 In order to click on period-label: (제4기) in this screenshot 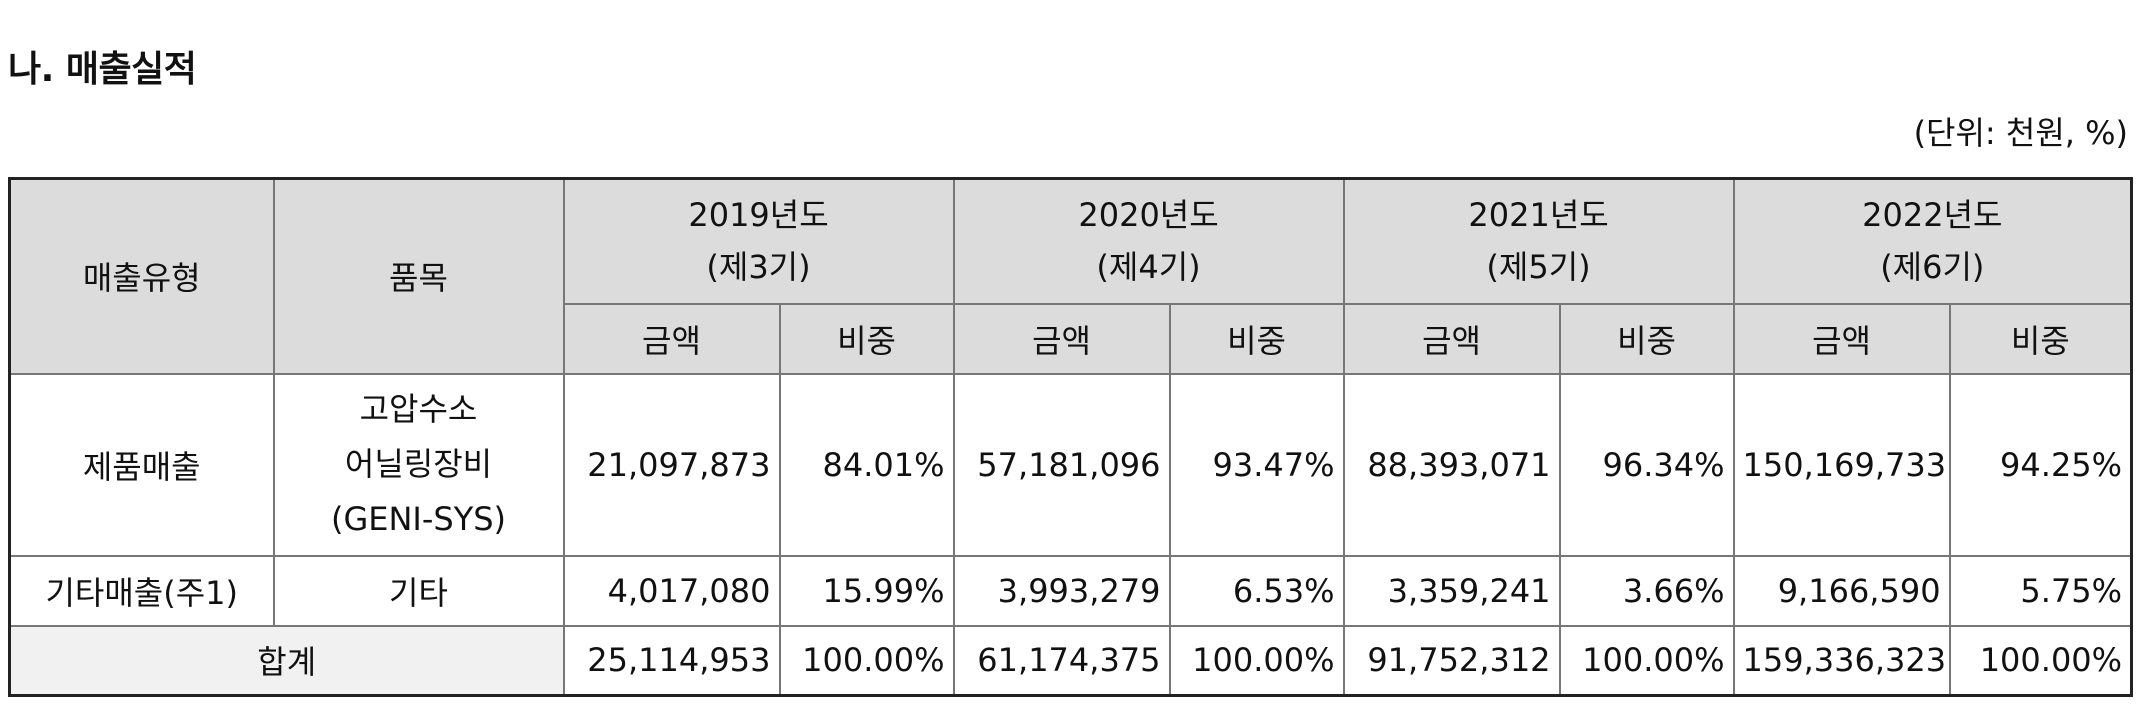, I will do `click(1148, 267)`.